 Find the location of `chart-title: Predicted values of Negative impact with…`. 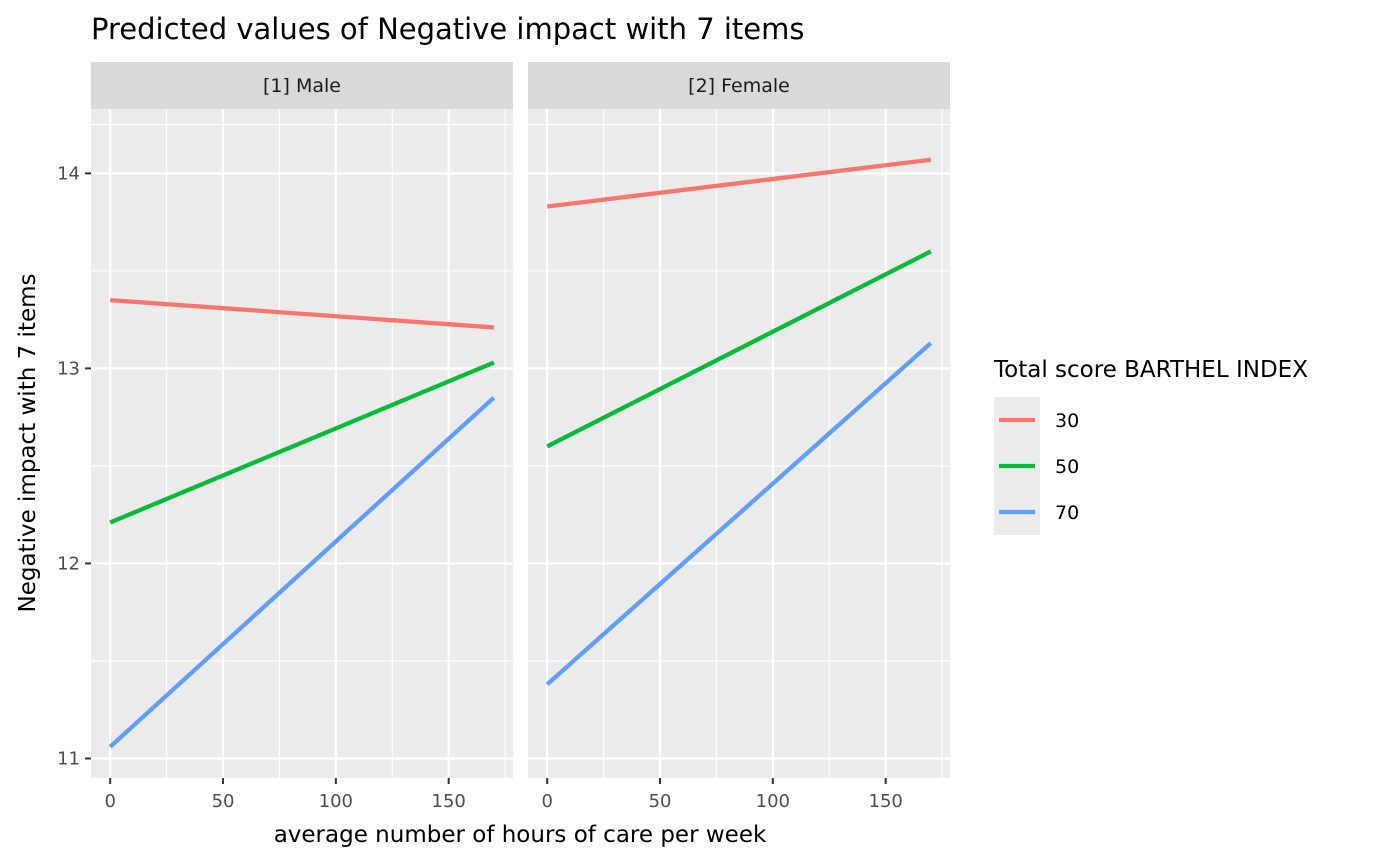

chart-title: Predicted values of Negative impact with… is located at coordinates (448, 29).